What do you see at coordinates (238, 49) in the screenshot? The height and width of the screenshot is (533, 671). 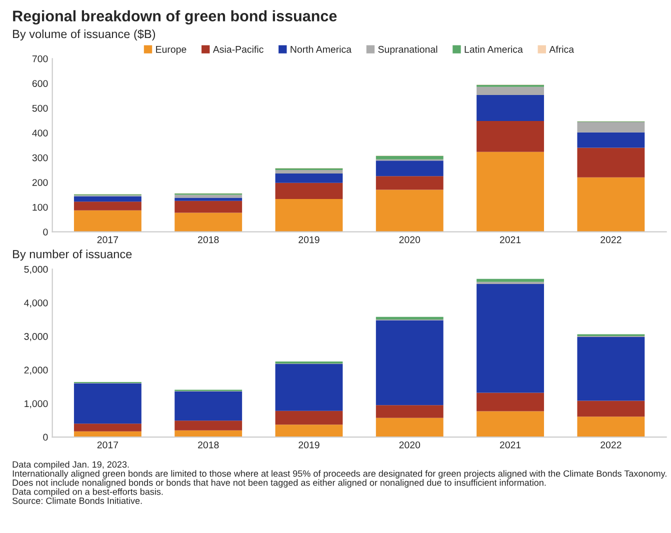 I see `legend-label: Asia-Pacific` at bounding box center [238, 49].